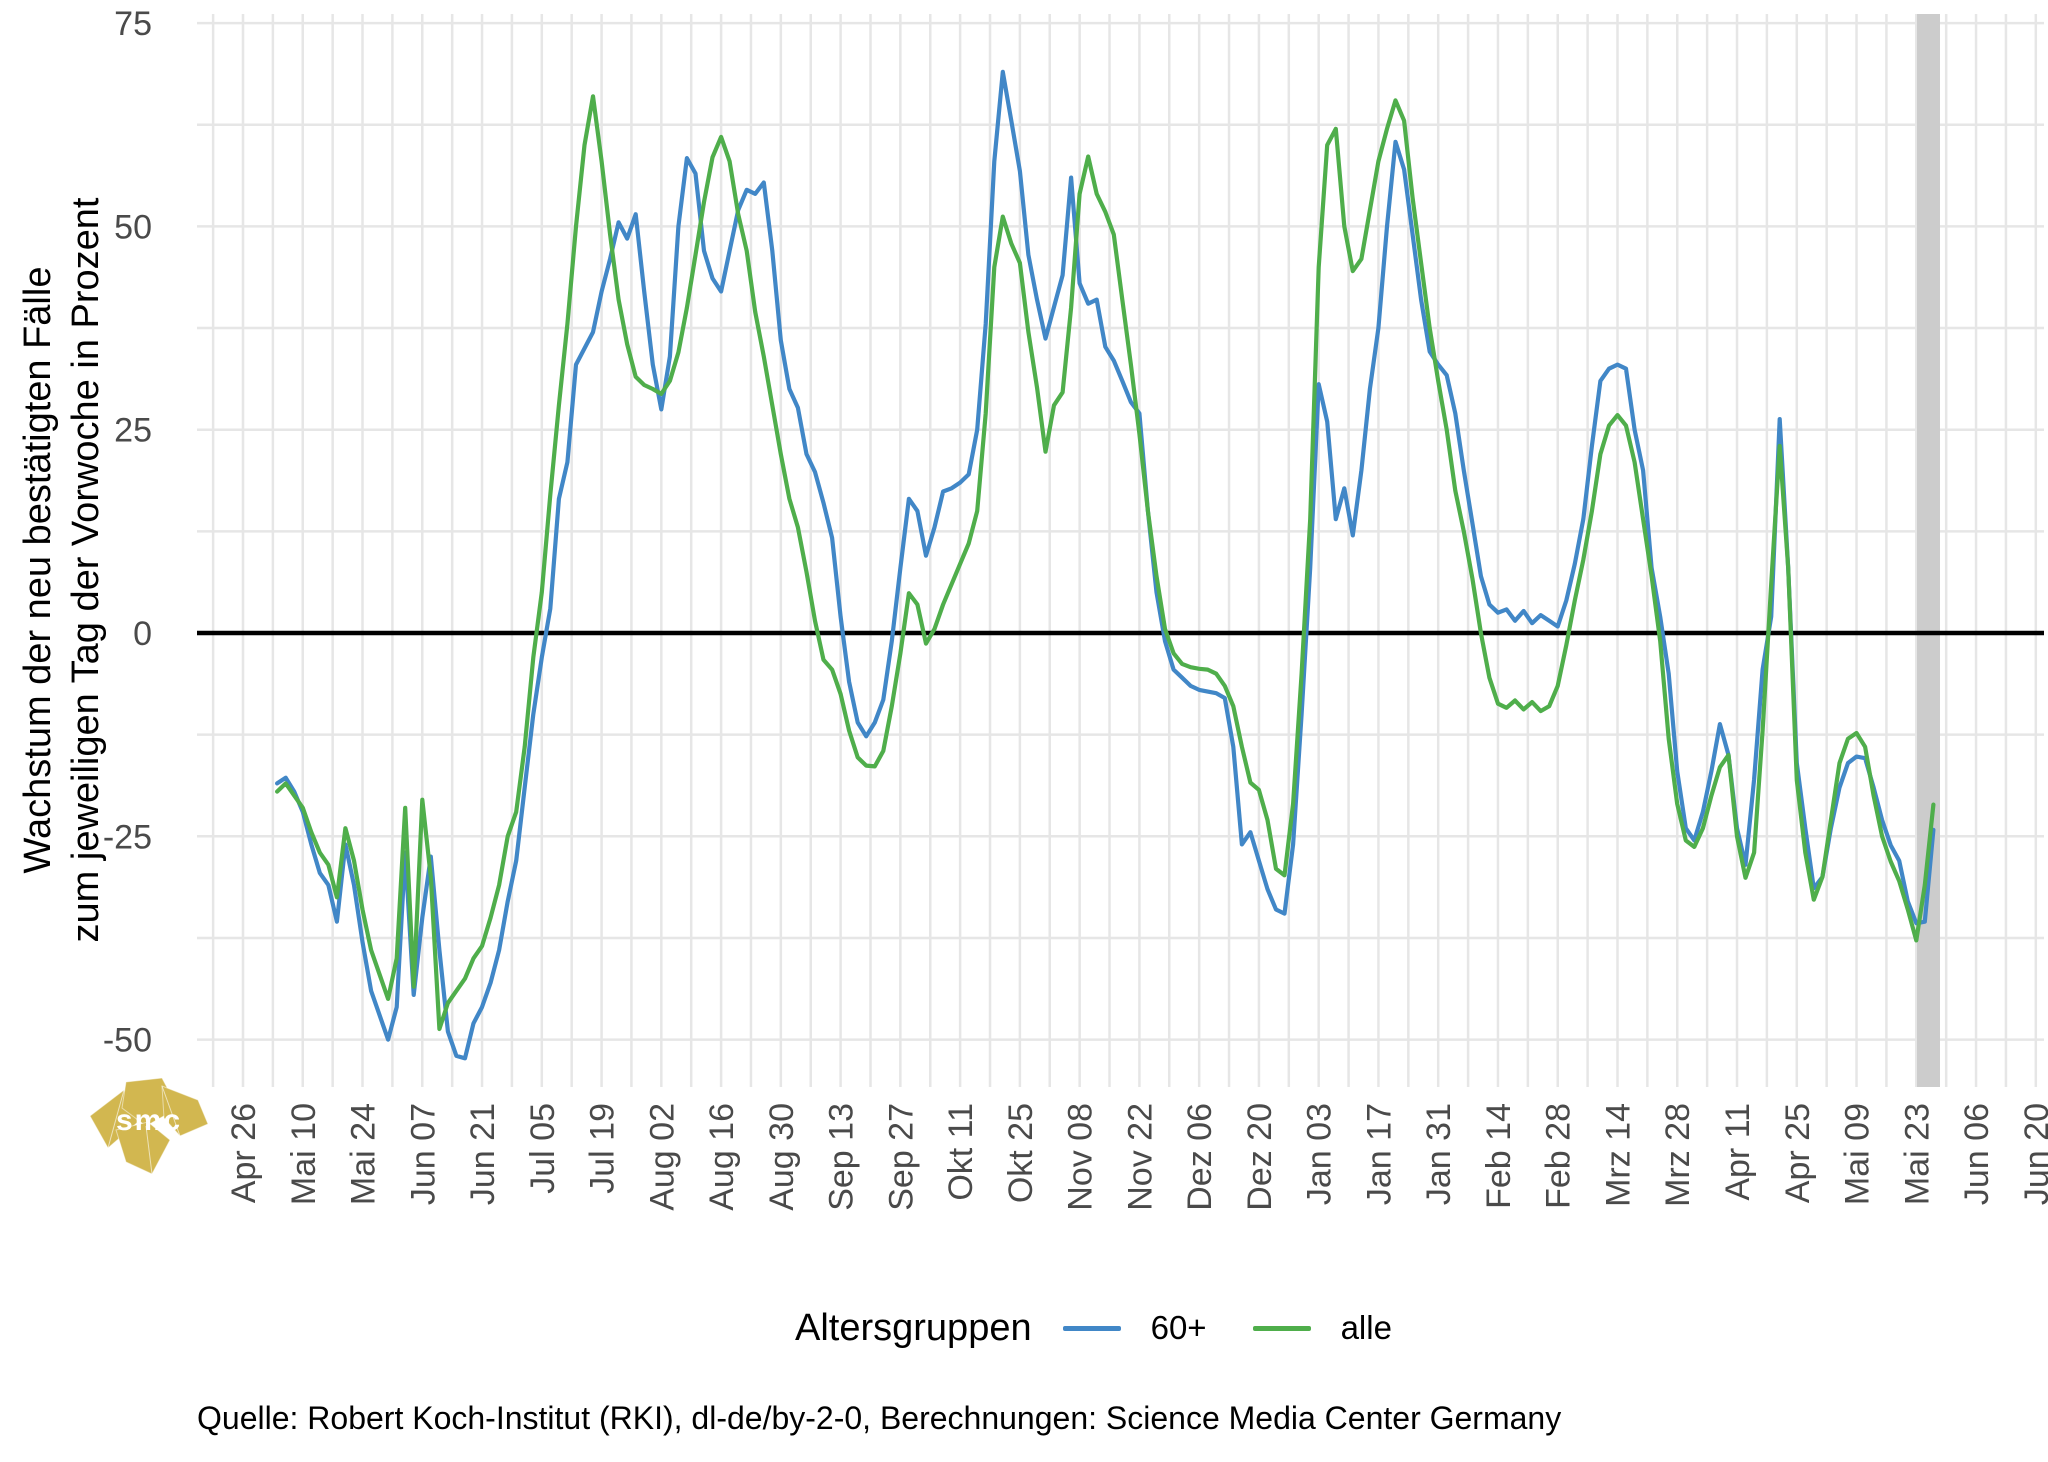 This screenshot has height=1462, width=2048. I want to click on y-axis-title-line1: Wachstum der neu bestätigten Fälle, so click(38, 570).